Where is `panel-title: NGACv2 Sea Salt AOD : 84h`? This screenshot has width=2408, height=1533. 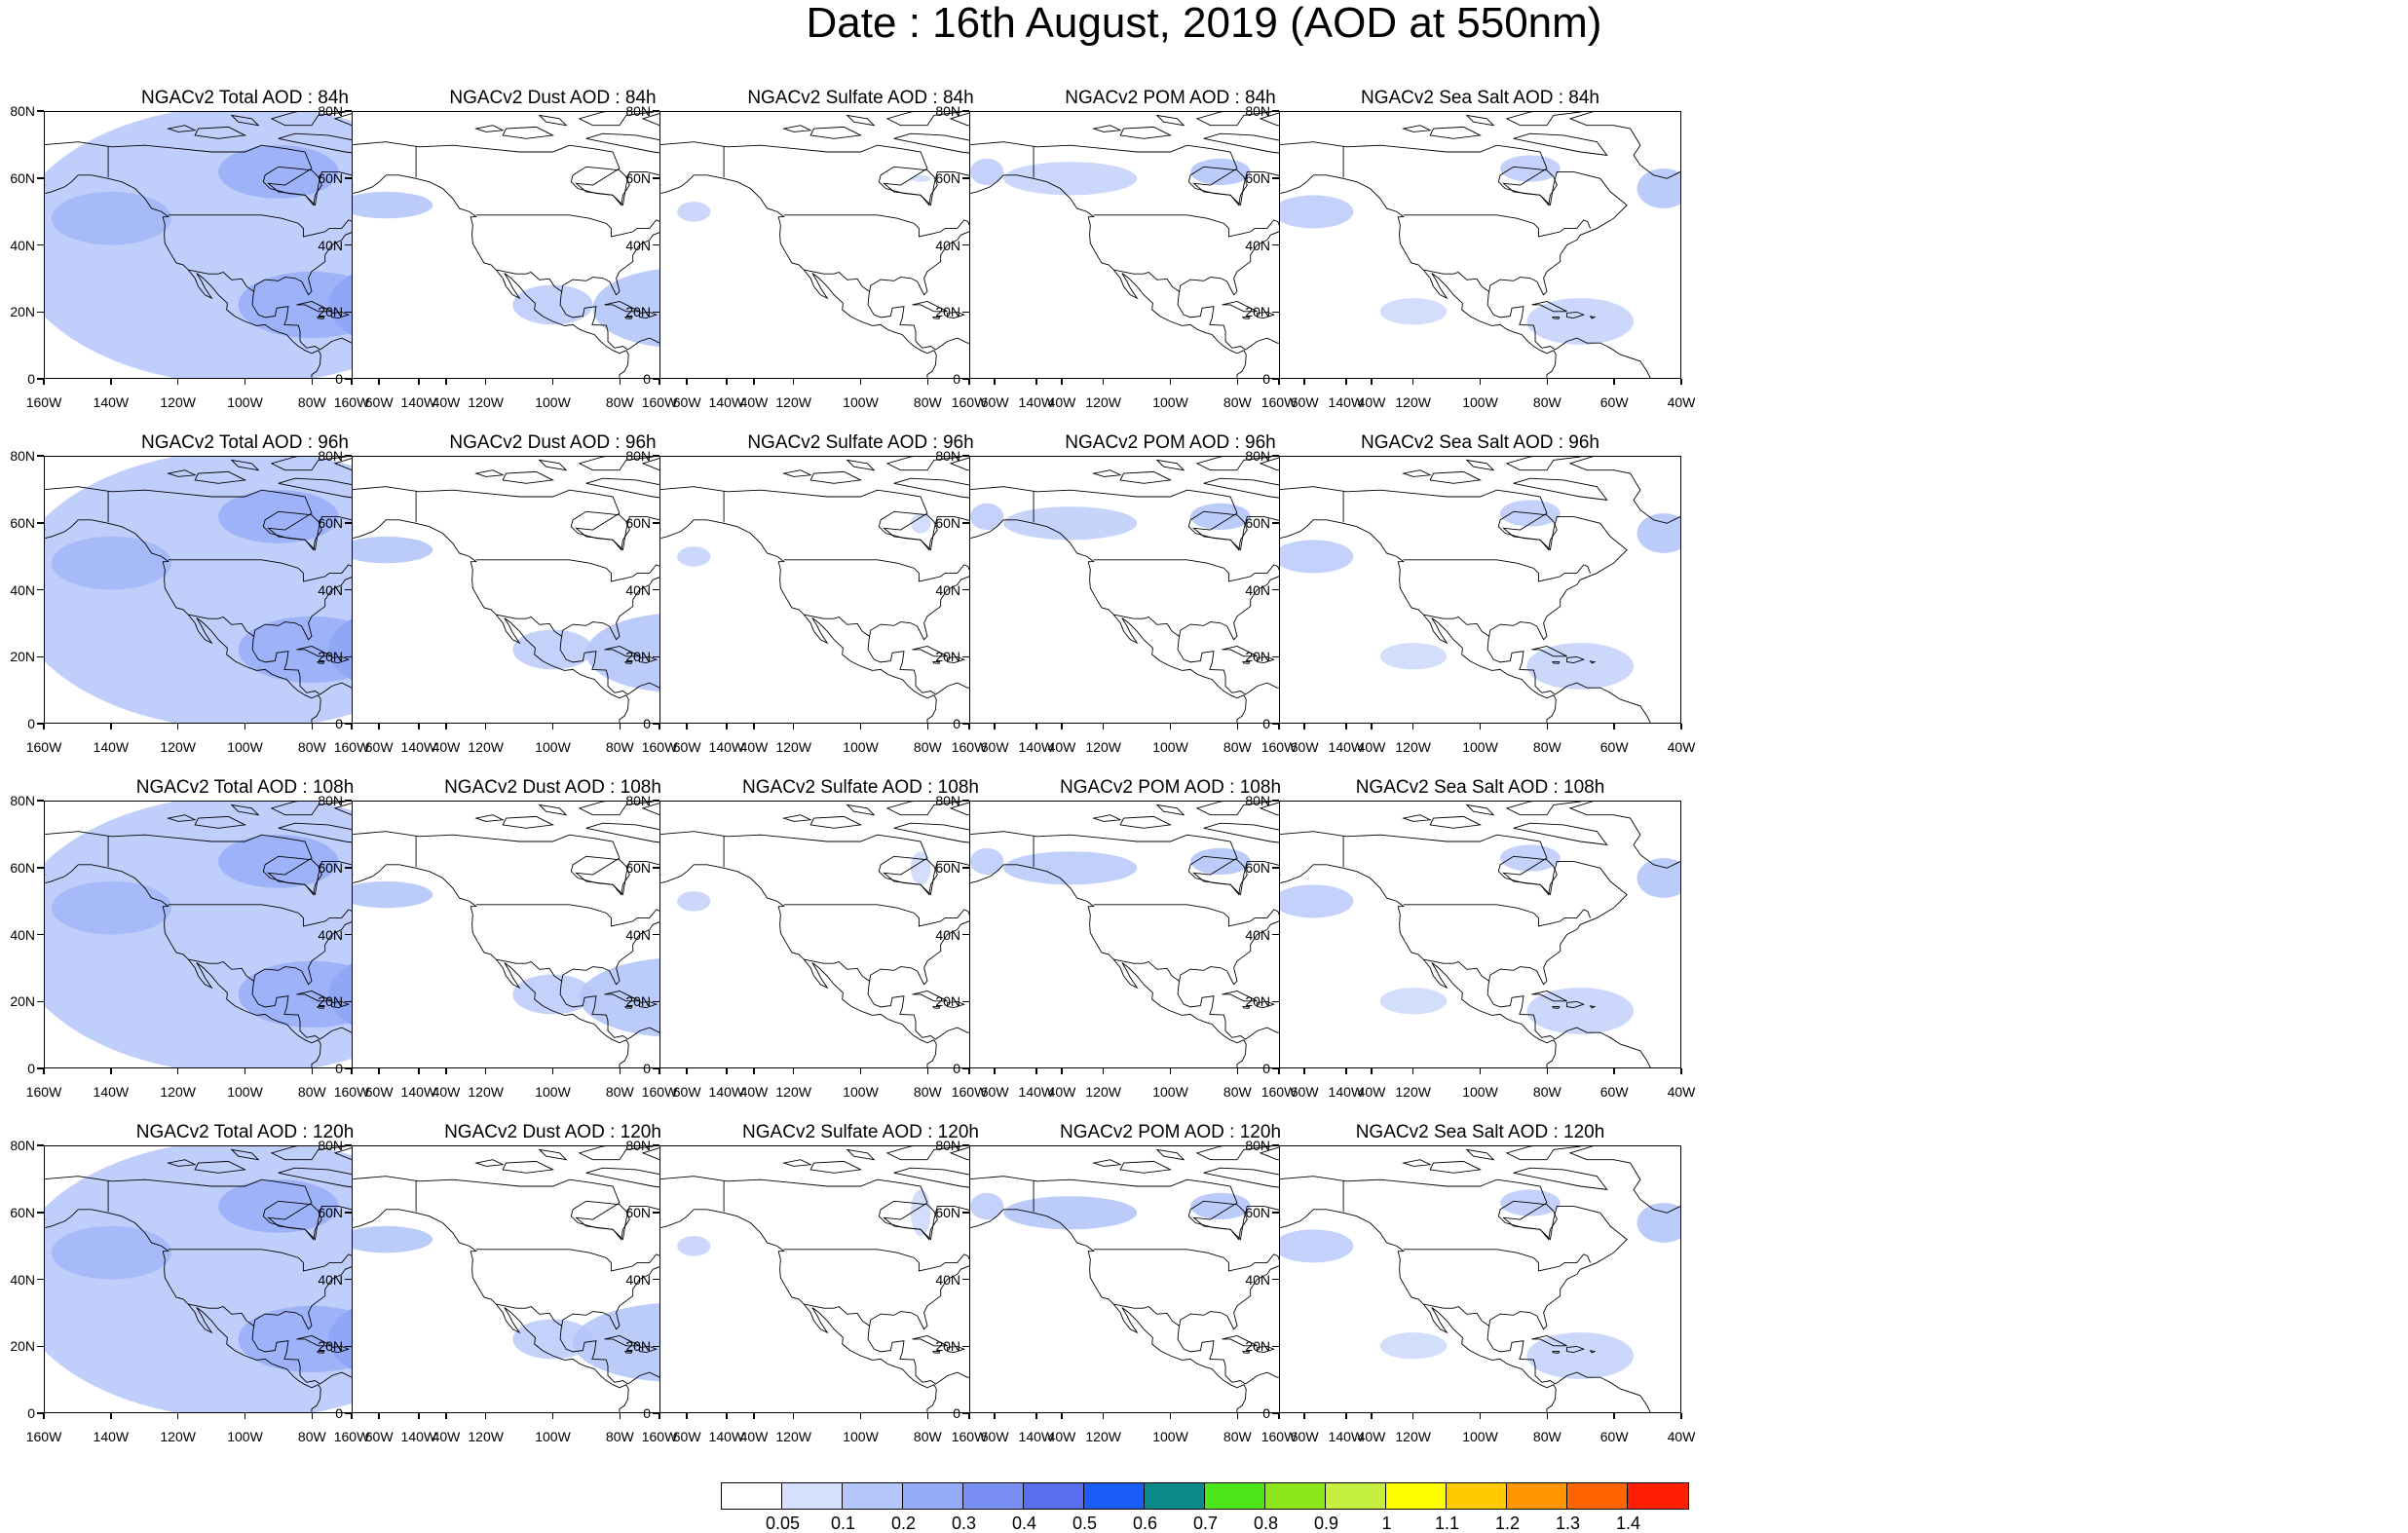 panel-title: NGACv2 Sea Salt AOD : 84h is located at coordinates (1479, 98).